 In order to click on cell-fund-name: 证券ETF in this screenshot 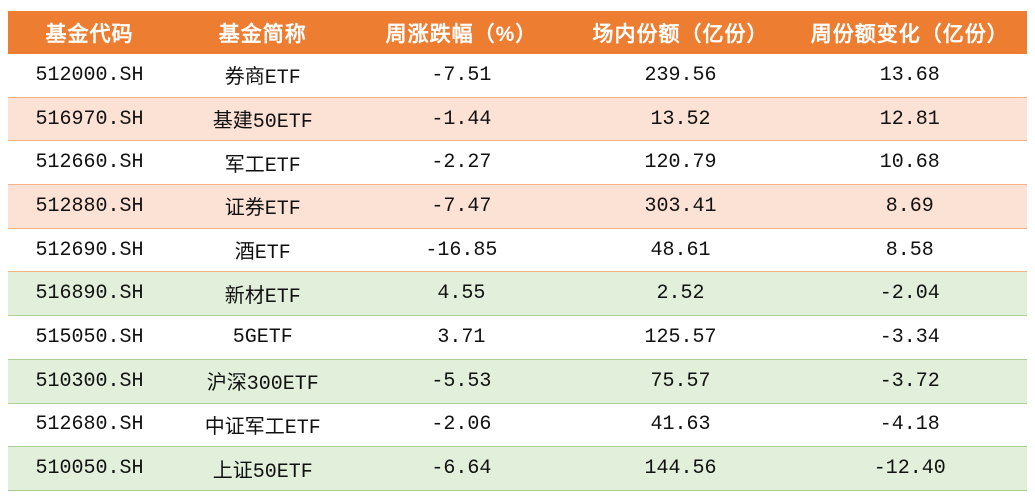, I will do `click(262, 210)`.